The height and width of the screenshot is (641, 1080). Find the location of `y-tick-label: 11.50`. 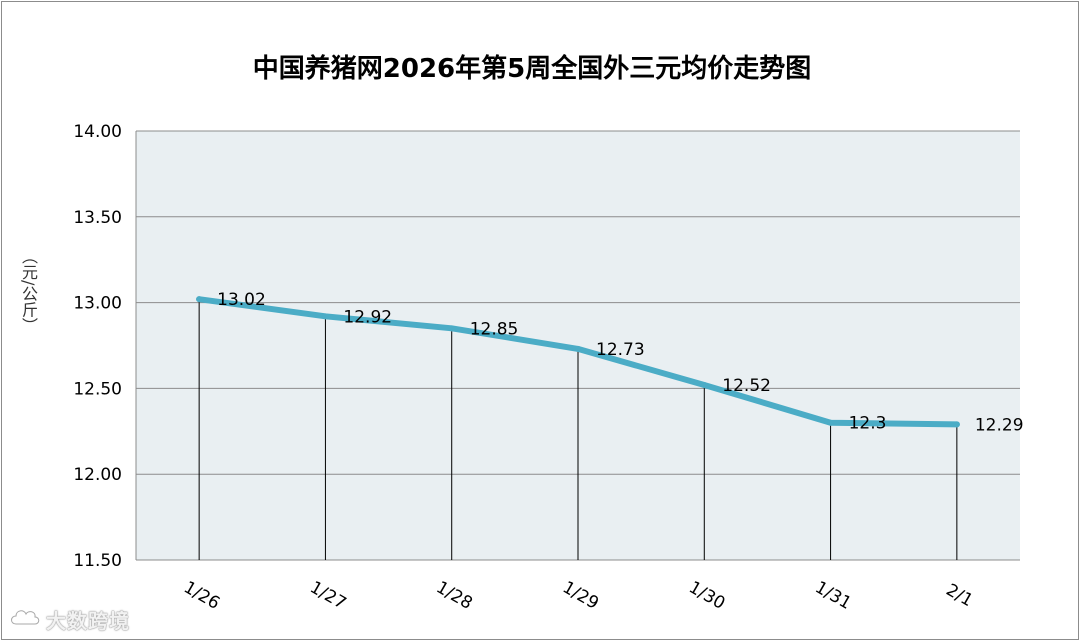

y-tick-label: 11.50 is located at coordinates (97, 561).